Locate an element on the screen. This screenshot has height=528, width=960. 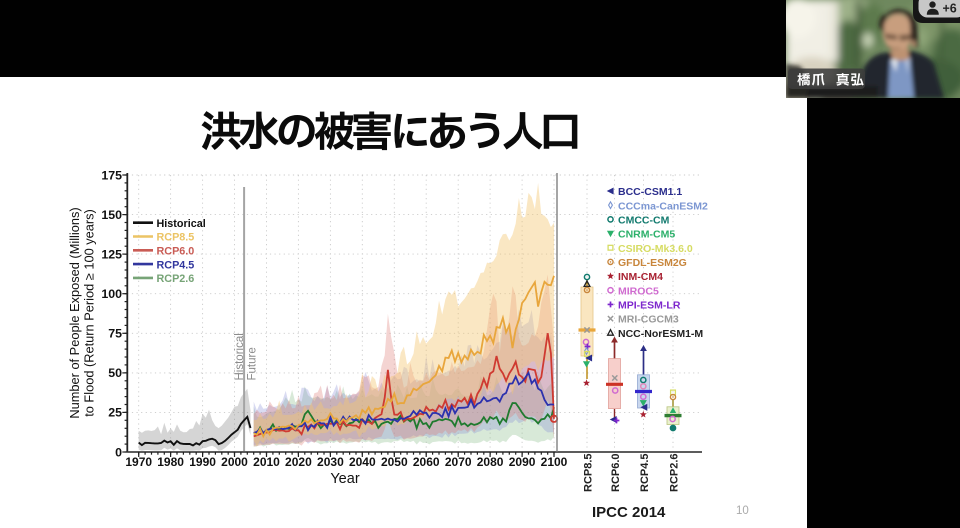
svg-text: 2080 is located at coordinates (490, 462).